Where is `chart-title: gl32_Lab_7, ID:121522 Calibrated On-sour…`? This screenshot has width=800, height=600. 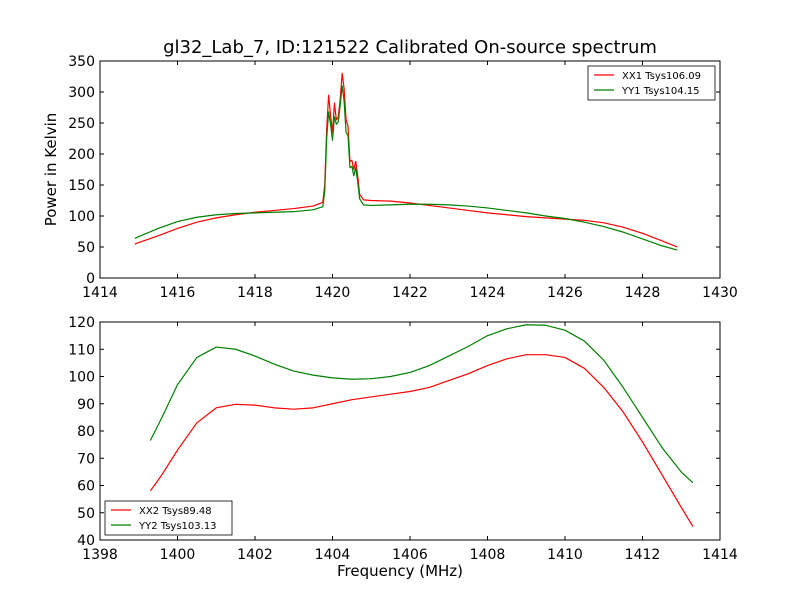 chart-title: gl32_Lab_7, ID:121522 Calibrated On-sour… is located at coordinates (410, 47).